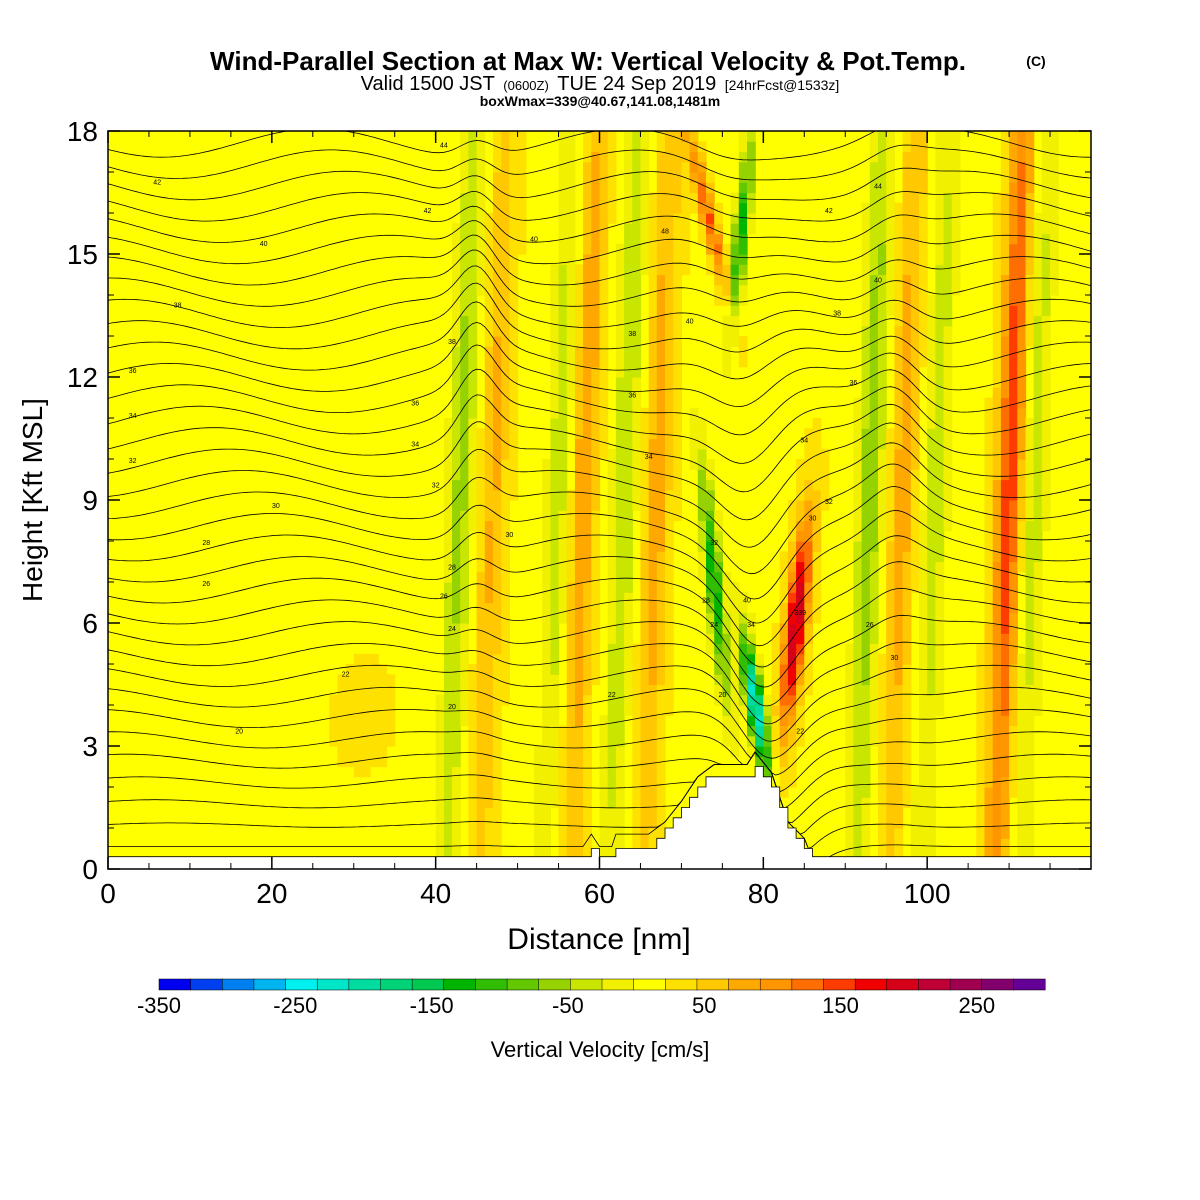 Image resolution: width=1200 pixels, height=1200 pixels. What do you see at coordinates (599, 683) in the screenshot?
I see `theta-contour` at bounding box center [599, 683].